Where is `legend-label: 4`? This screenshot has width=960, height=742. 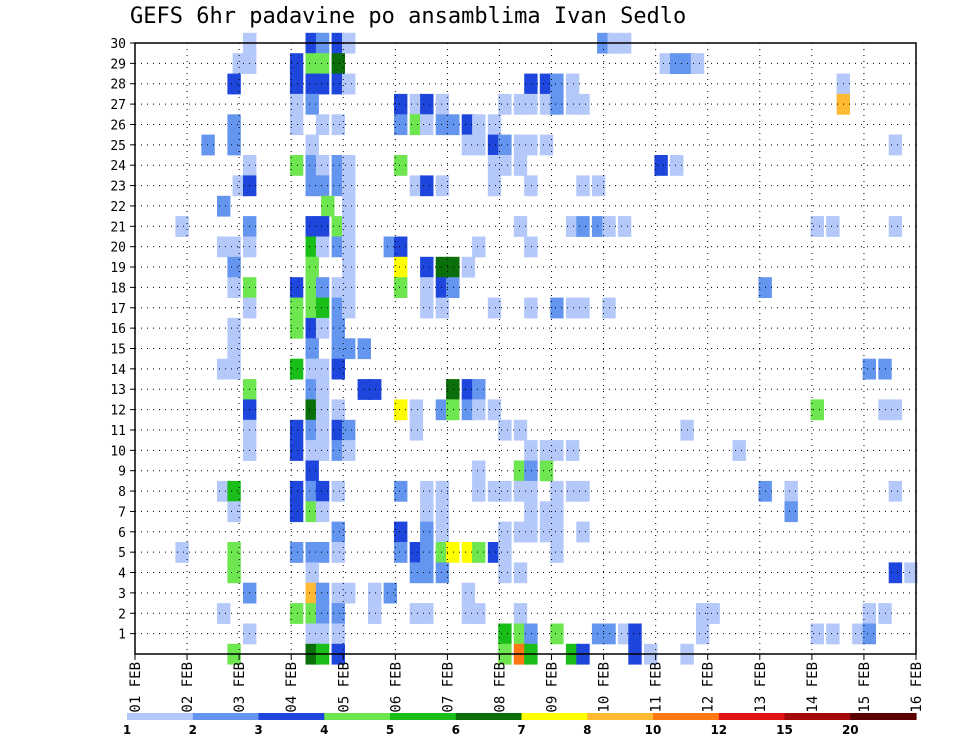
legend-label: 4 is located at coordinates (324, 730).